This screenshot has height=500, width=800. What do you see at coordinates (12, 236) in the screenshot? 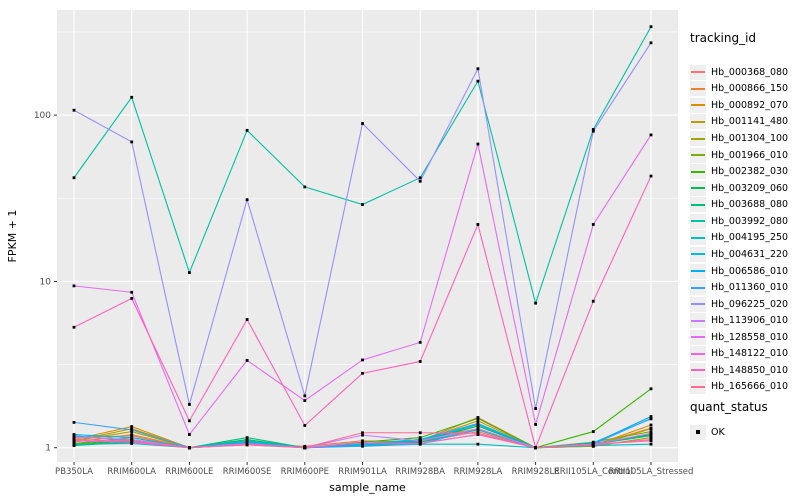
I see `y-axis-title: FPKM + 1` at bounding box center [12, 236].